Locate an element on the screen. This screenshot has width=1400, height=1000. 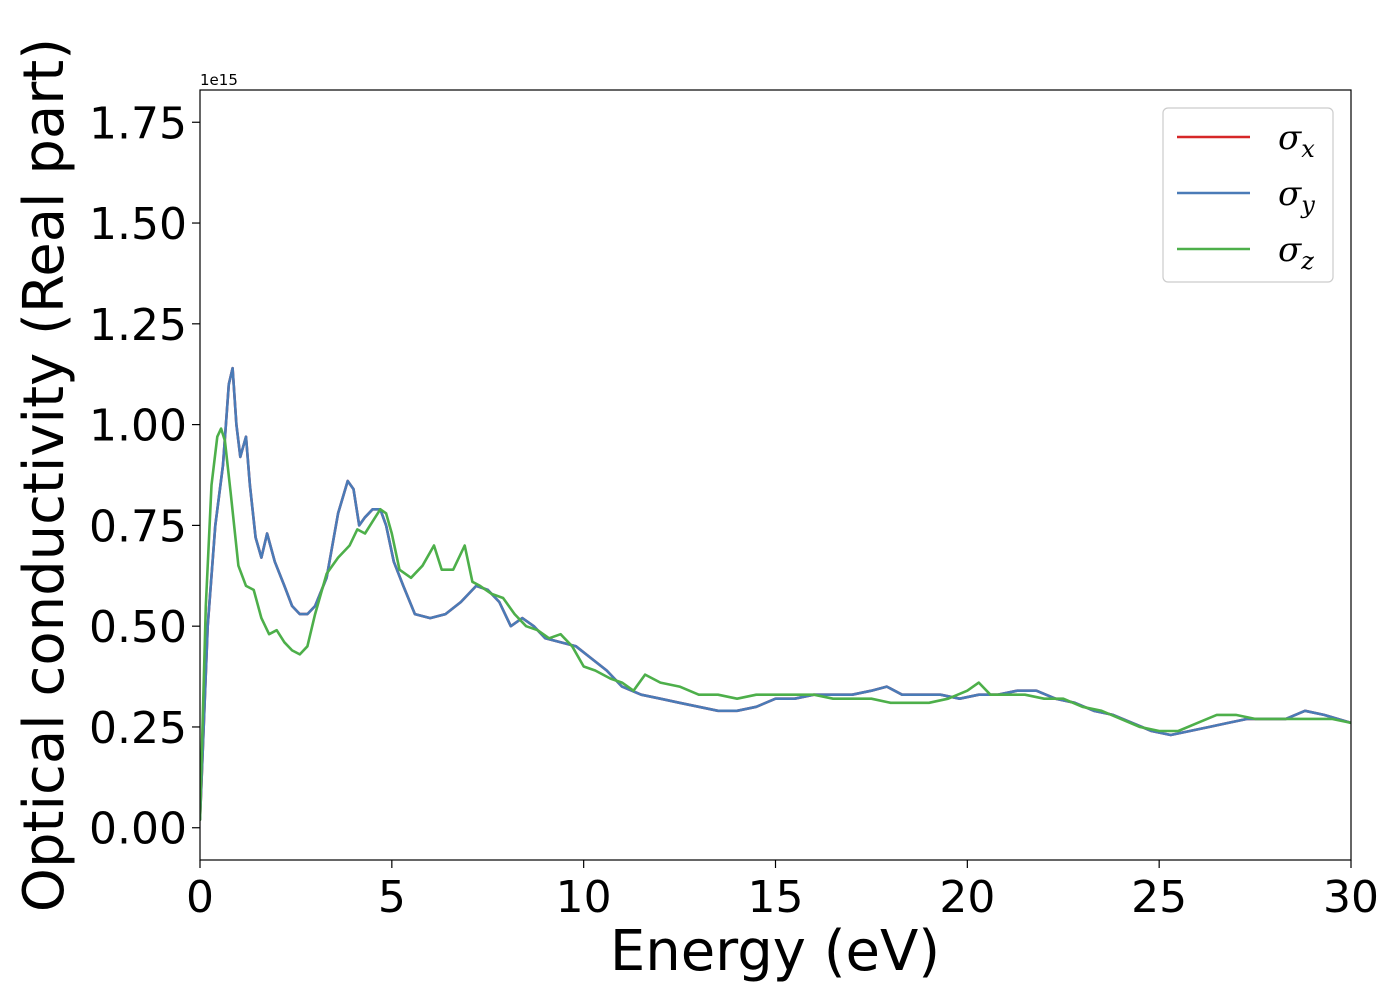
legend-box is located at coordinates (1248, 195).